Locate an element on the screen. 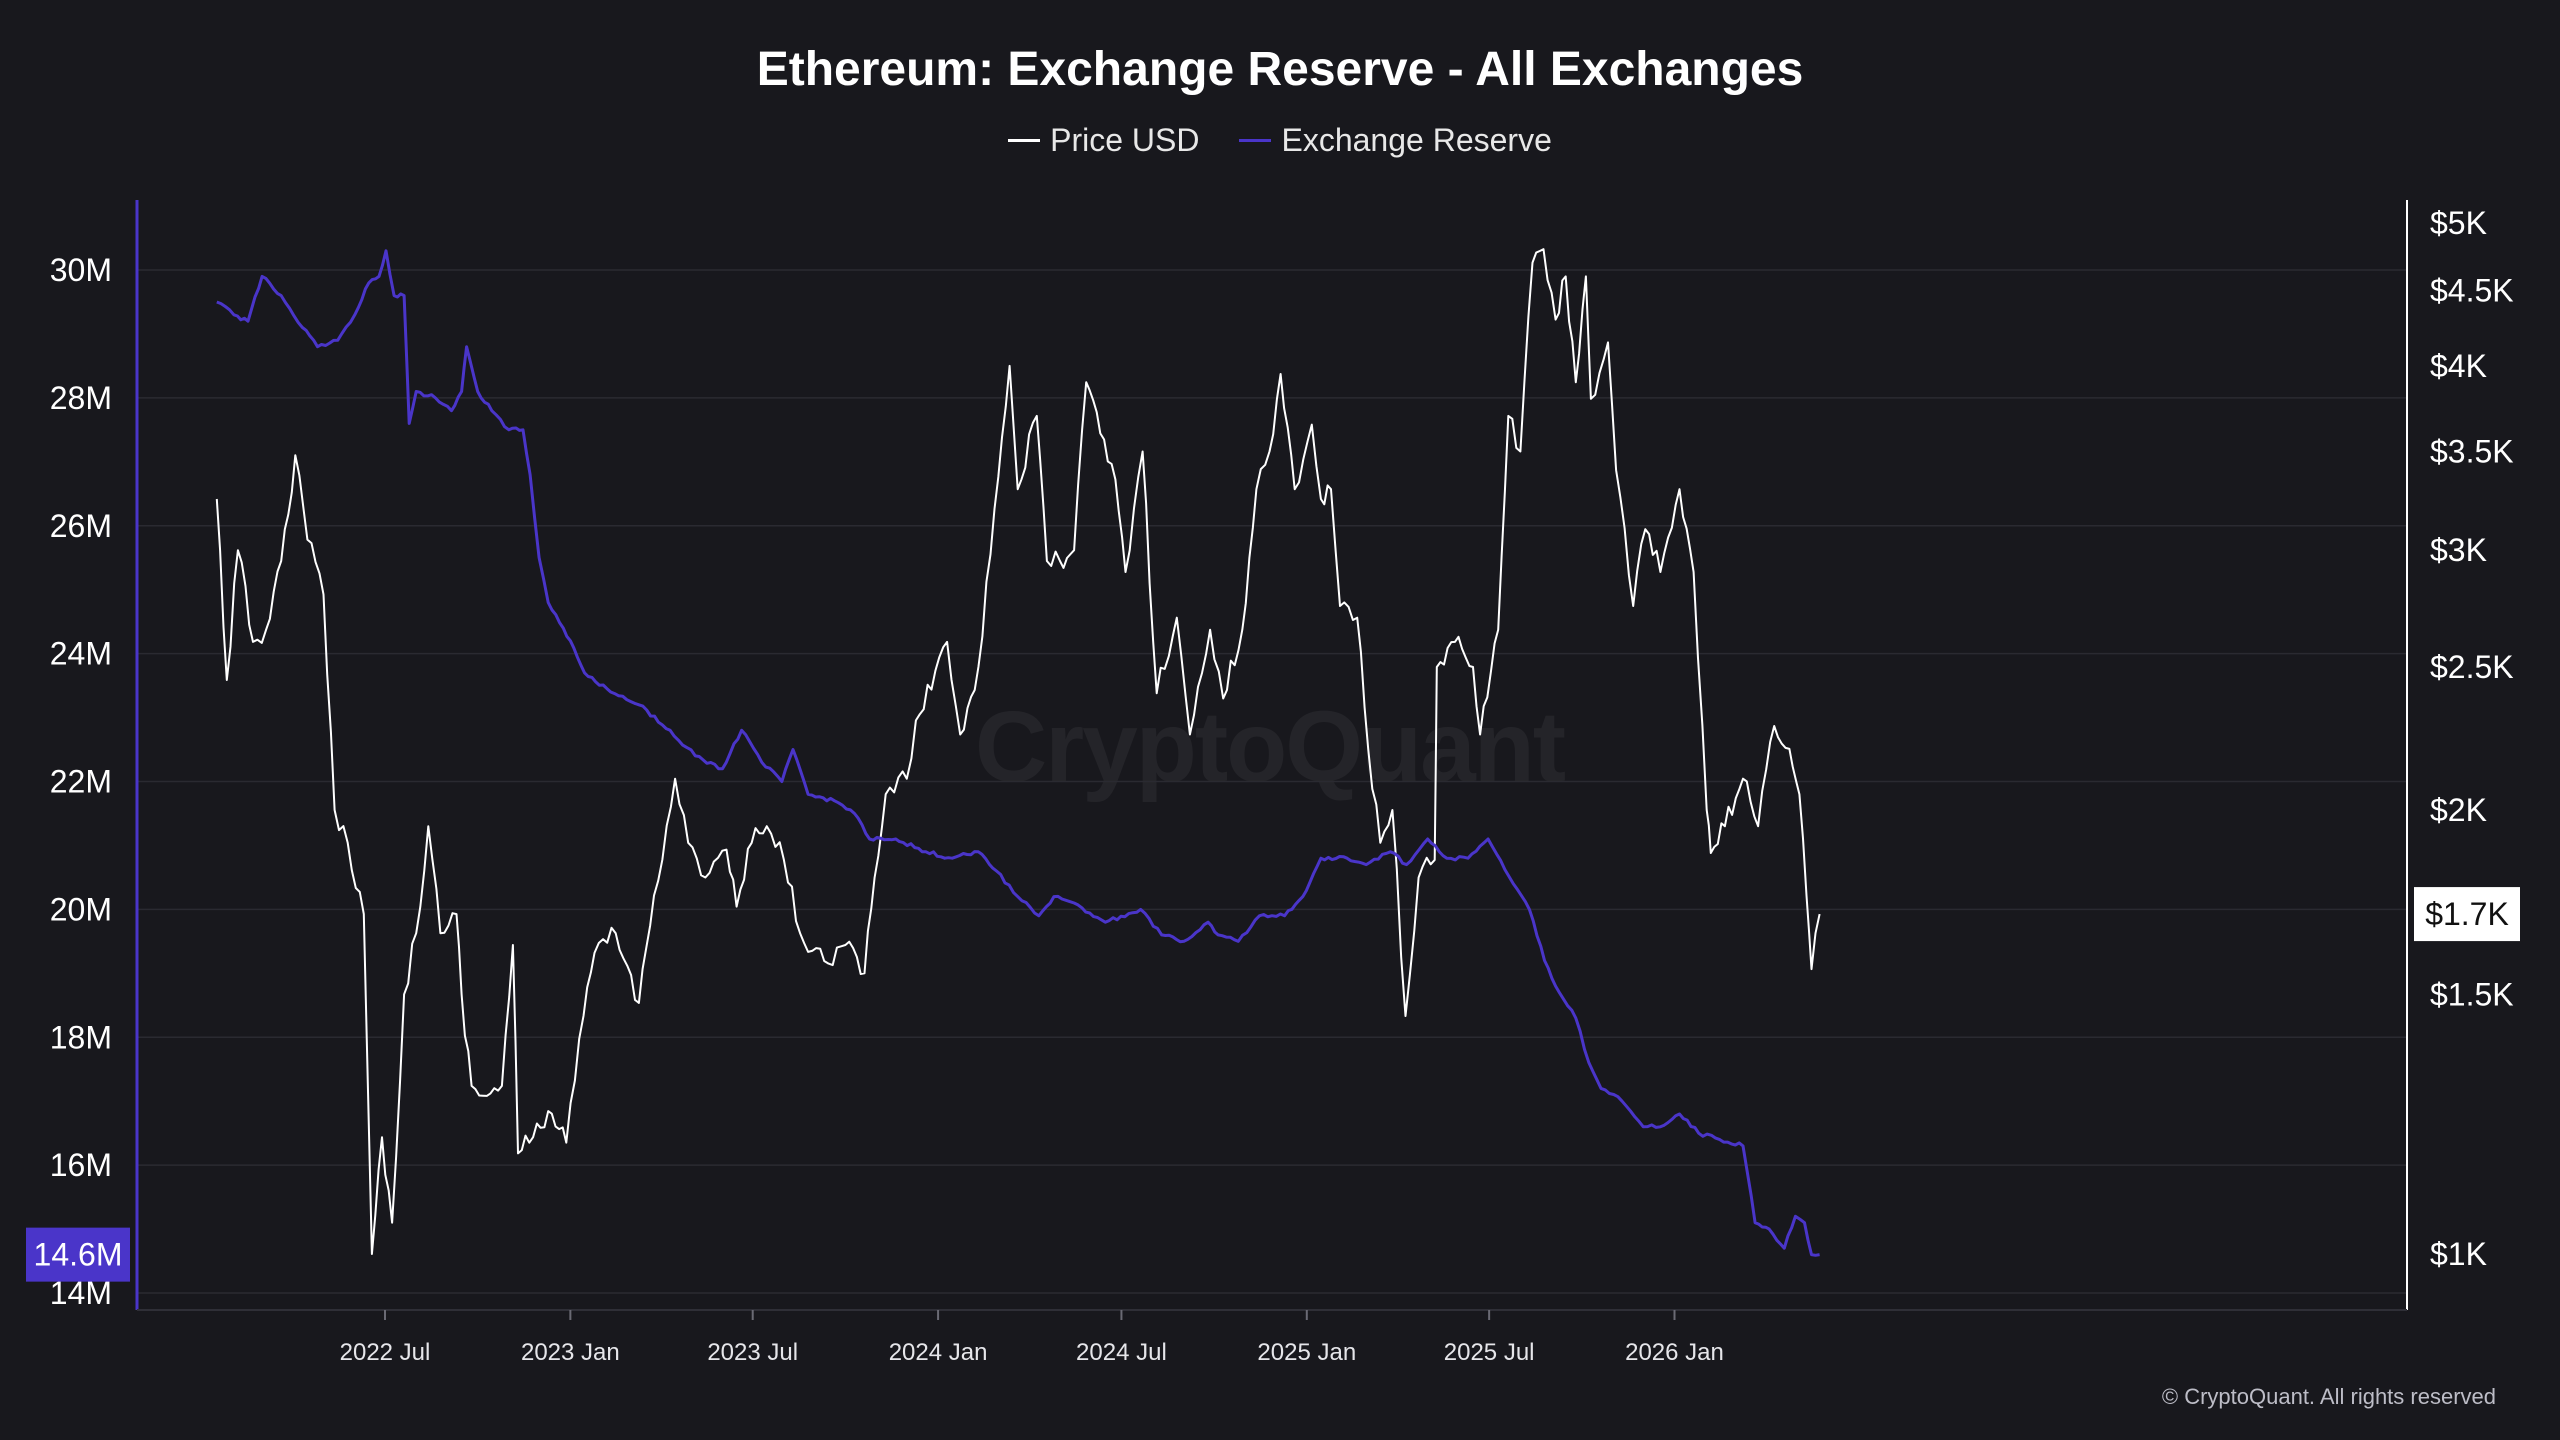 This screenshot has width=2560, height=1440. y-right-tick-label-2: $4K is located at coordinates (2458, 366).